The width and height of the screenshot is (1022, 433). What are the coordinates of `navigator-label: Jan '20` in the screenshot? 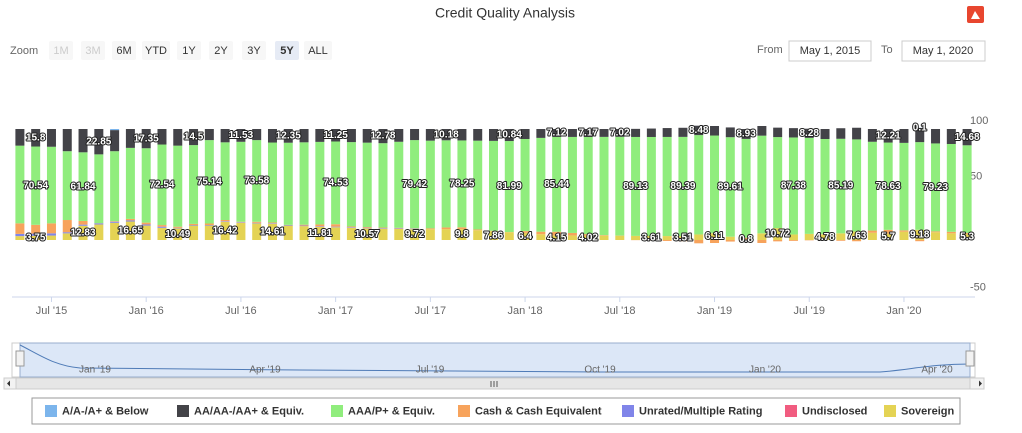 It's located at (765, 370).